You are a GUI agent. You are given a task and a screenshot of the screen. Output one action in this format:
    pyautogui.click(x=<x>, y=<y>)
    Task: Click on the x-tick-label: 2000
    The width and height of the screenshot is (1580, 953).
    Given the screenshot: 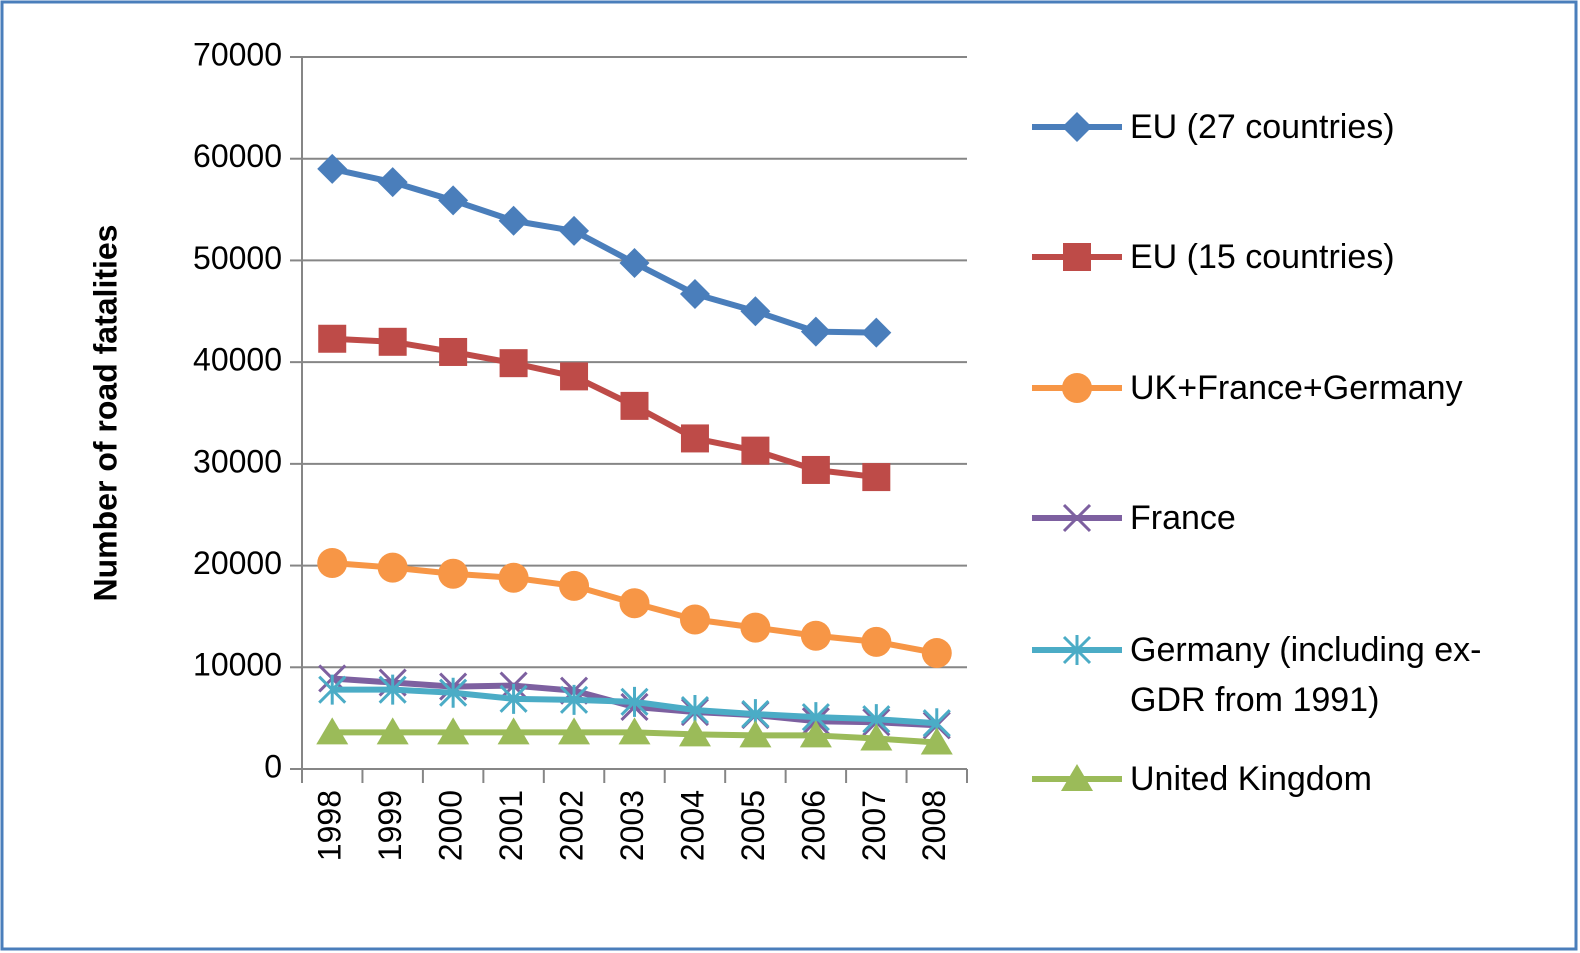 What is the action you would take?
    pyautogui.click(x=451, y=825)
    